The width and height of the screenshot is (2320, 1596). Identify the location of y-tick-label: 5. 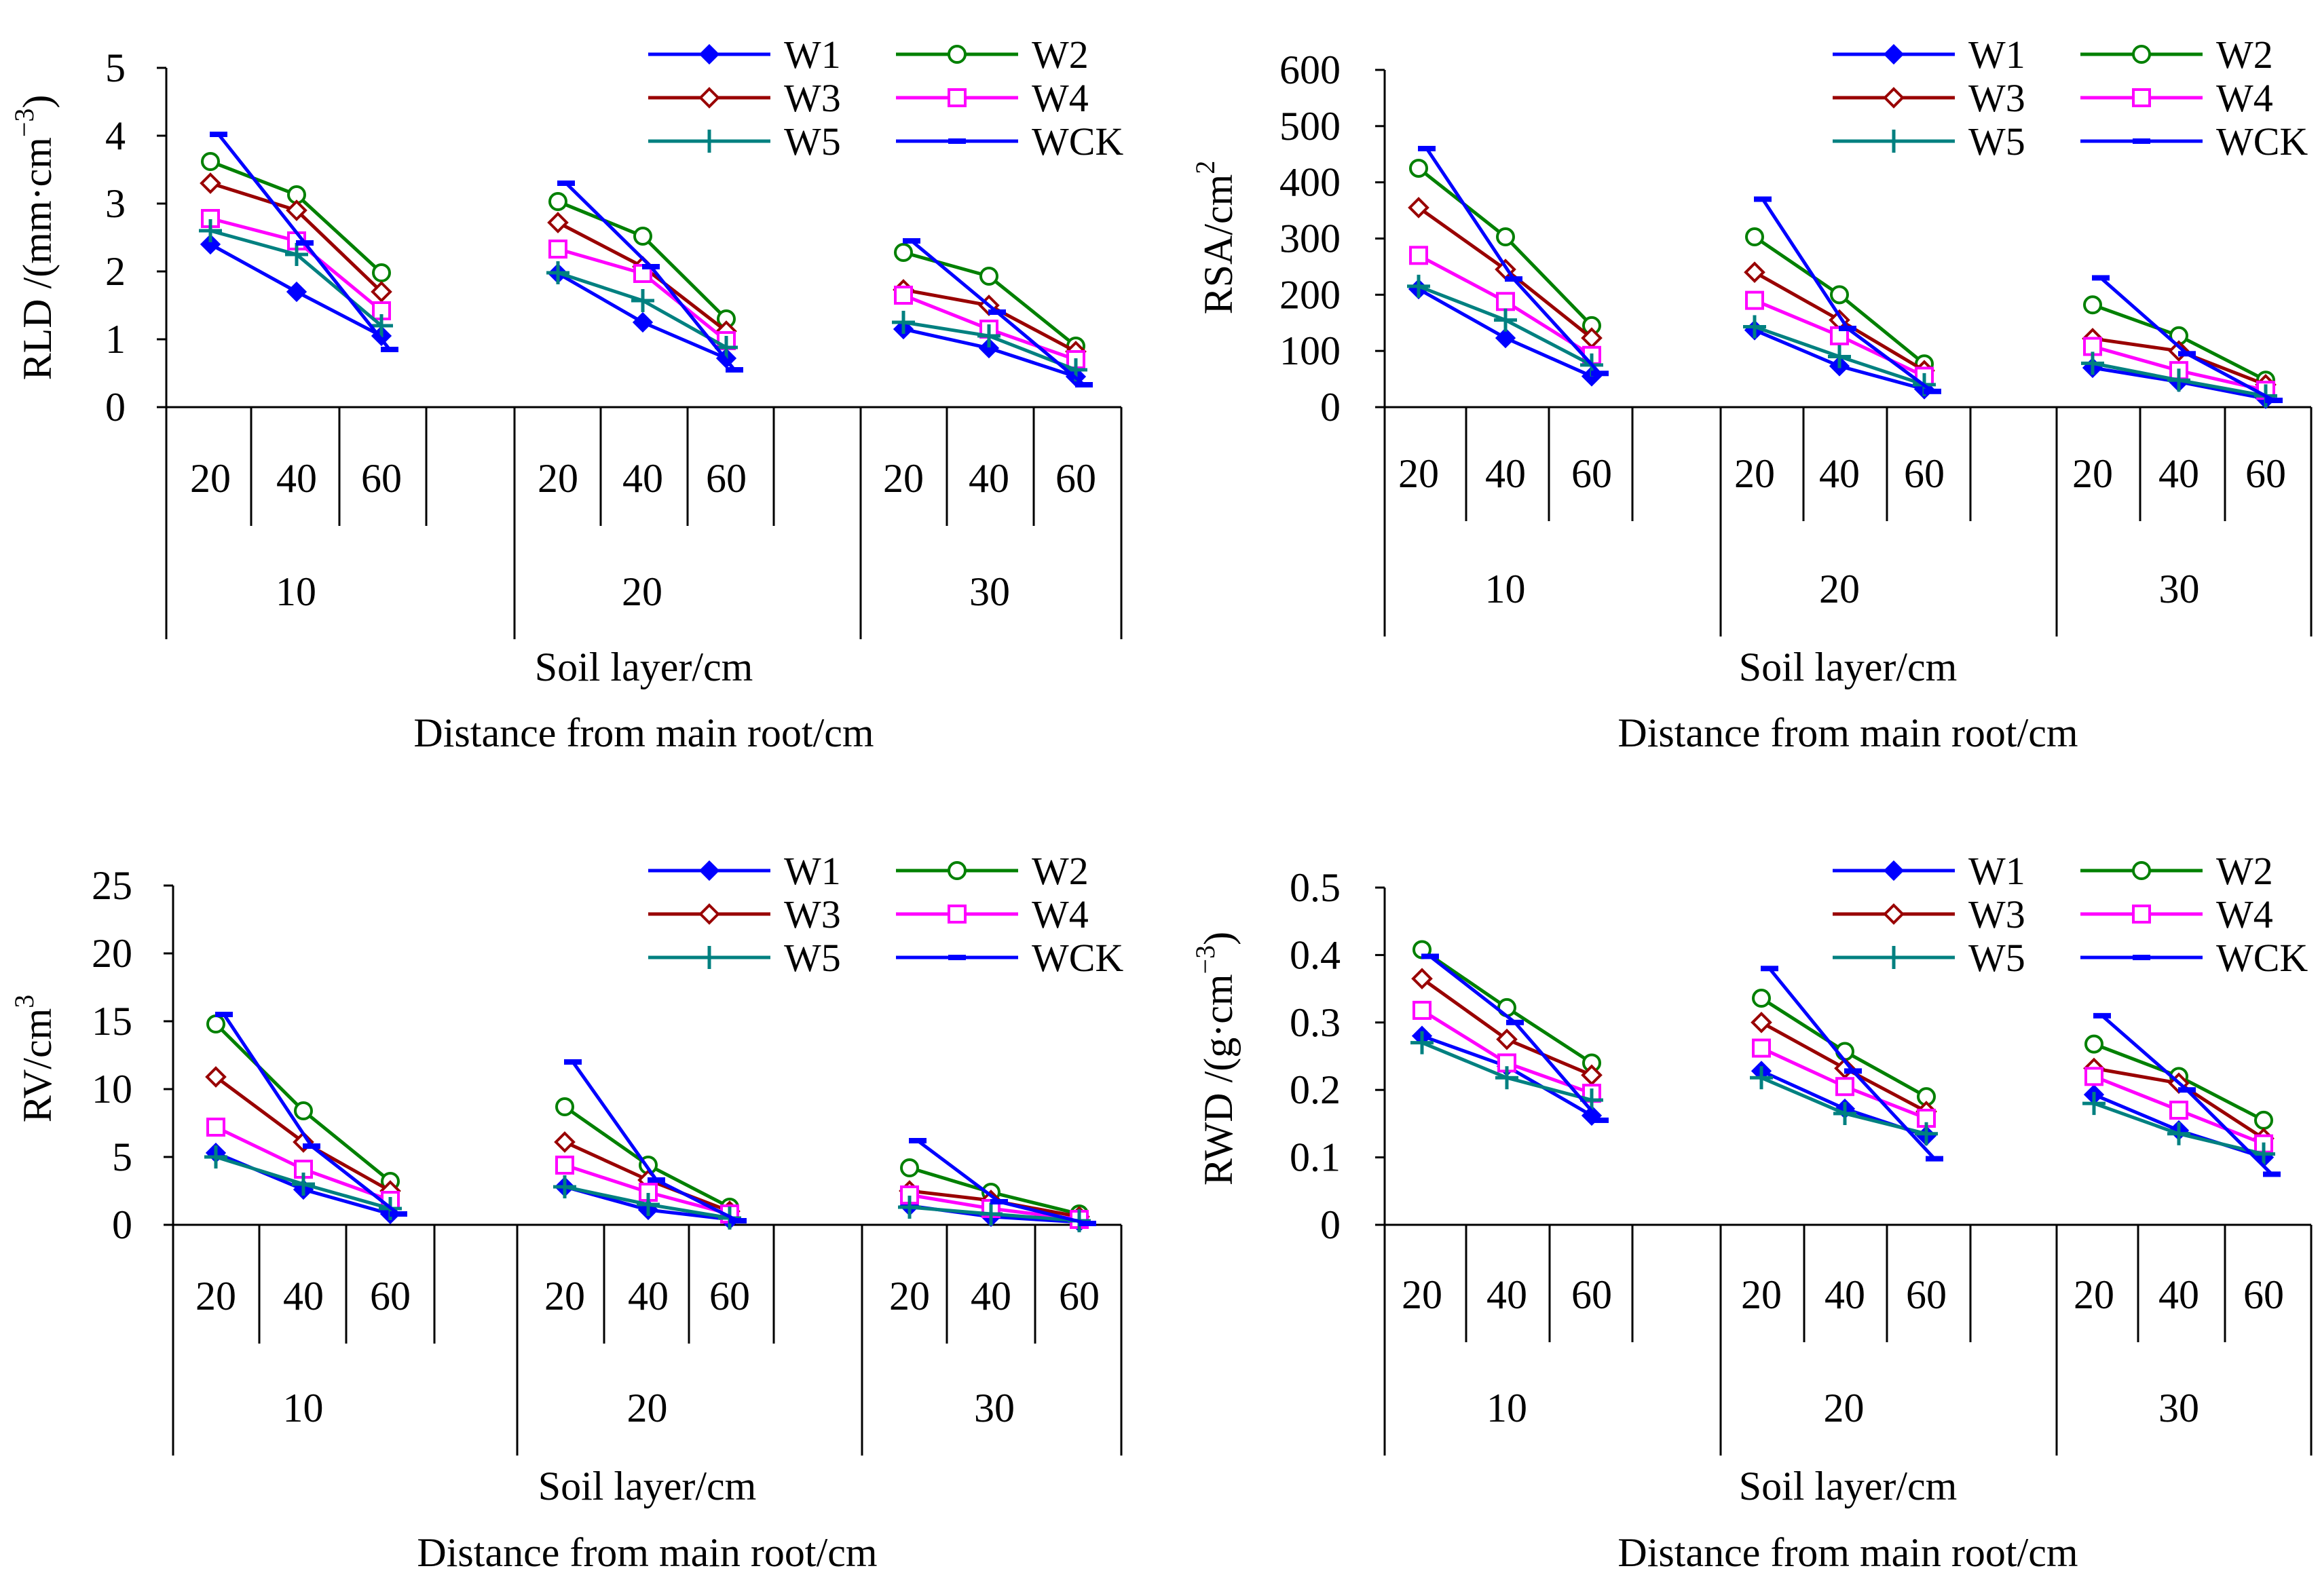
(122, 1157).